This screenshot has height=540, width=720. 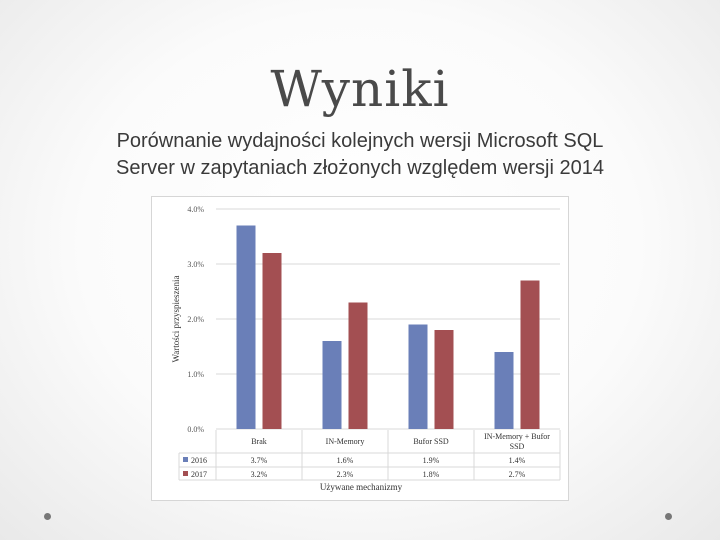 What do you see at coordinates (431, 441) in the screenshot?
I see `category-label: Bufor SSD` at bounding box center [431, 441].